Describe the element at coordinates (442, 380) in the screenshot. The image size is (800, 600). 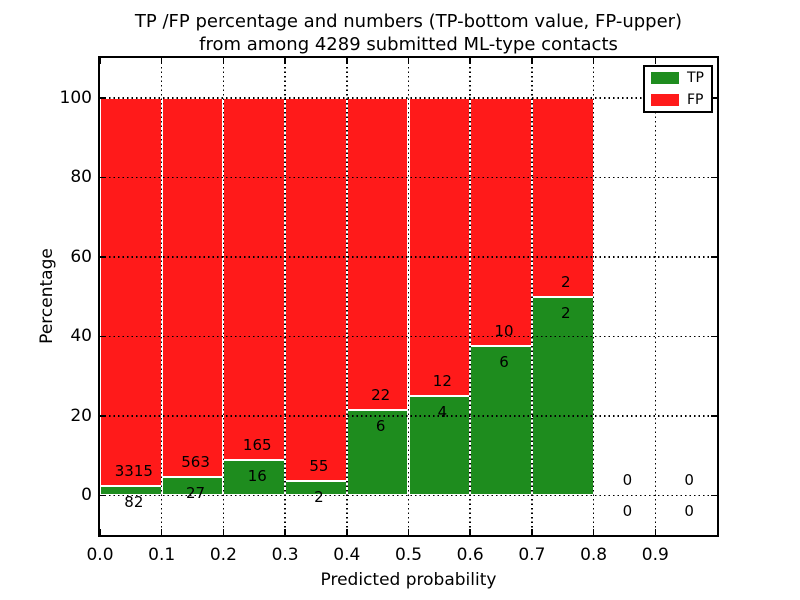
I see `fp-count-label: 12` at that location.